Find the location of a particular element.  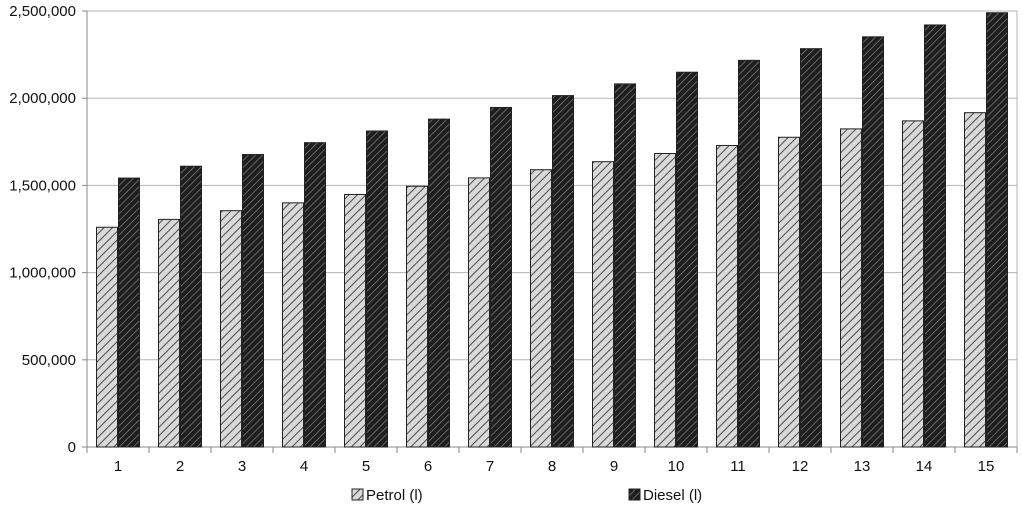

x-tick-label: 4 is located at coordinates (304, 466).